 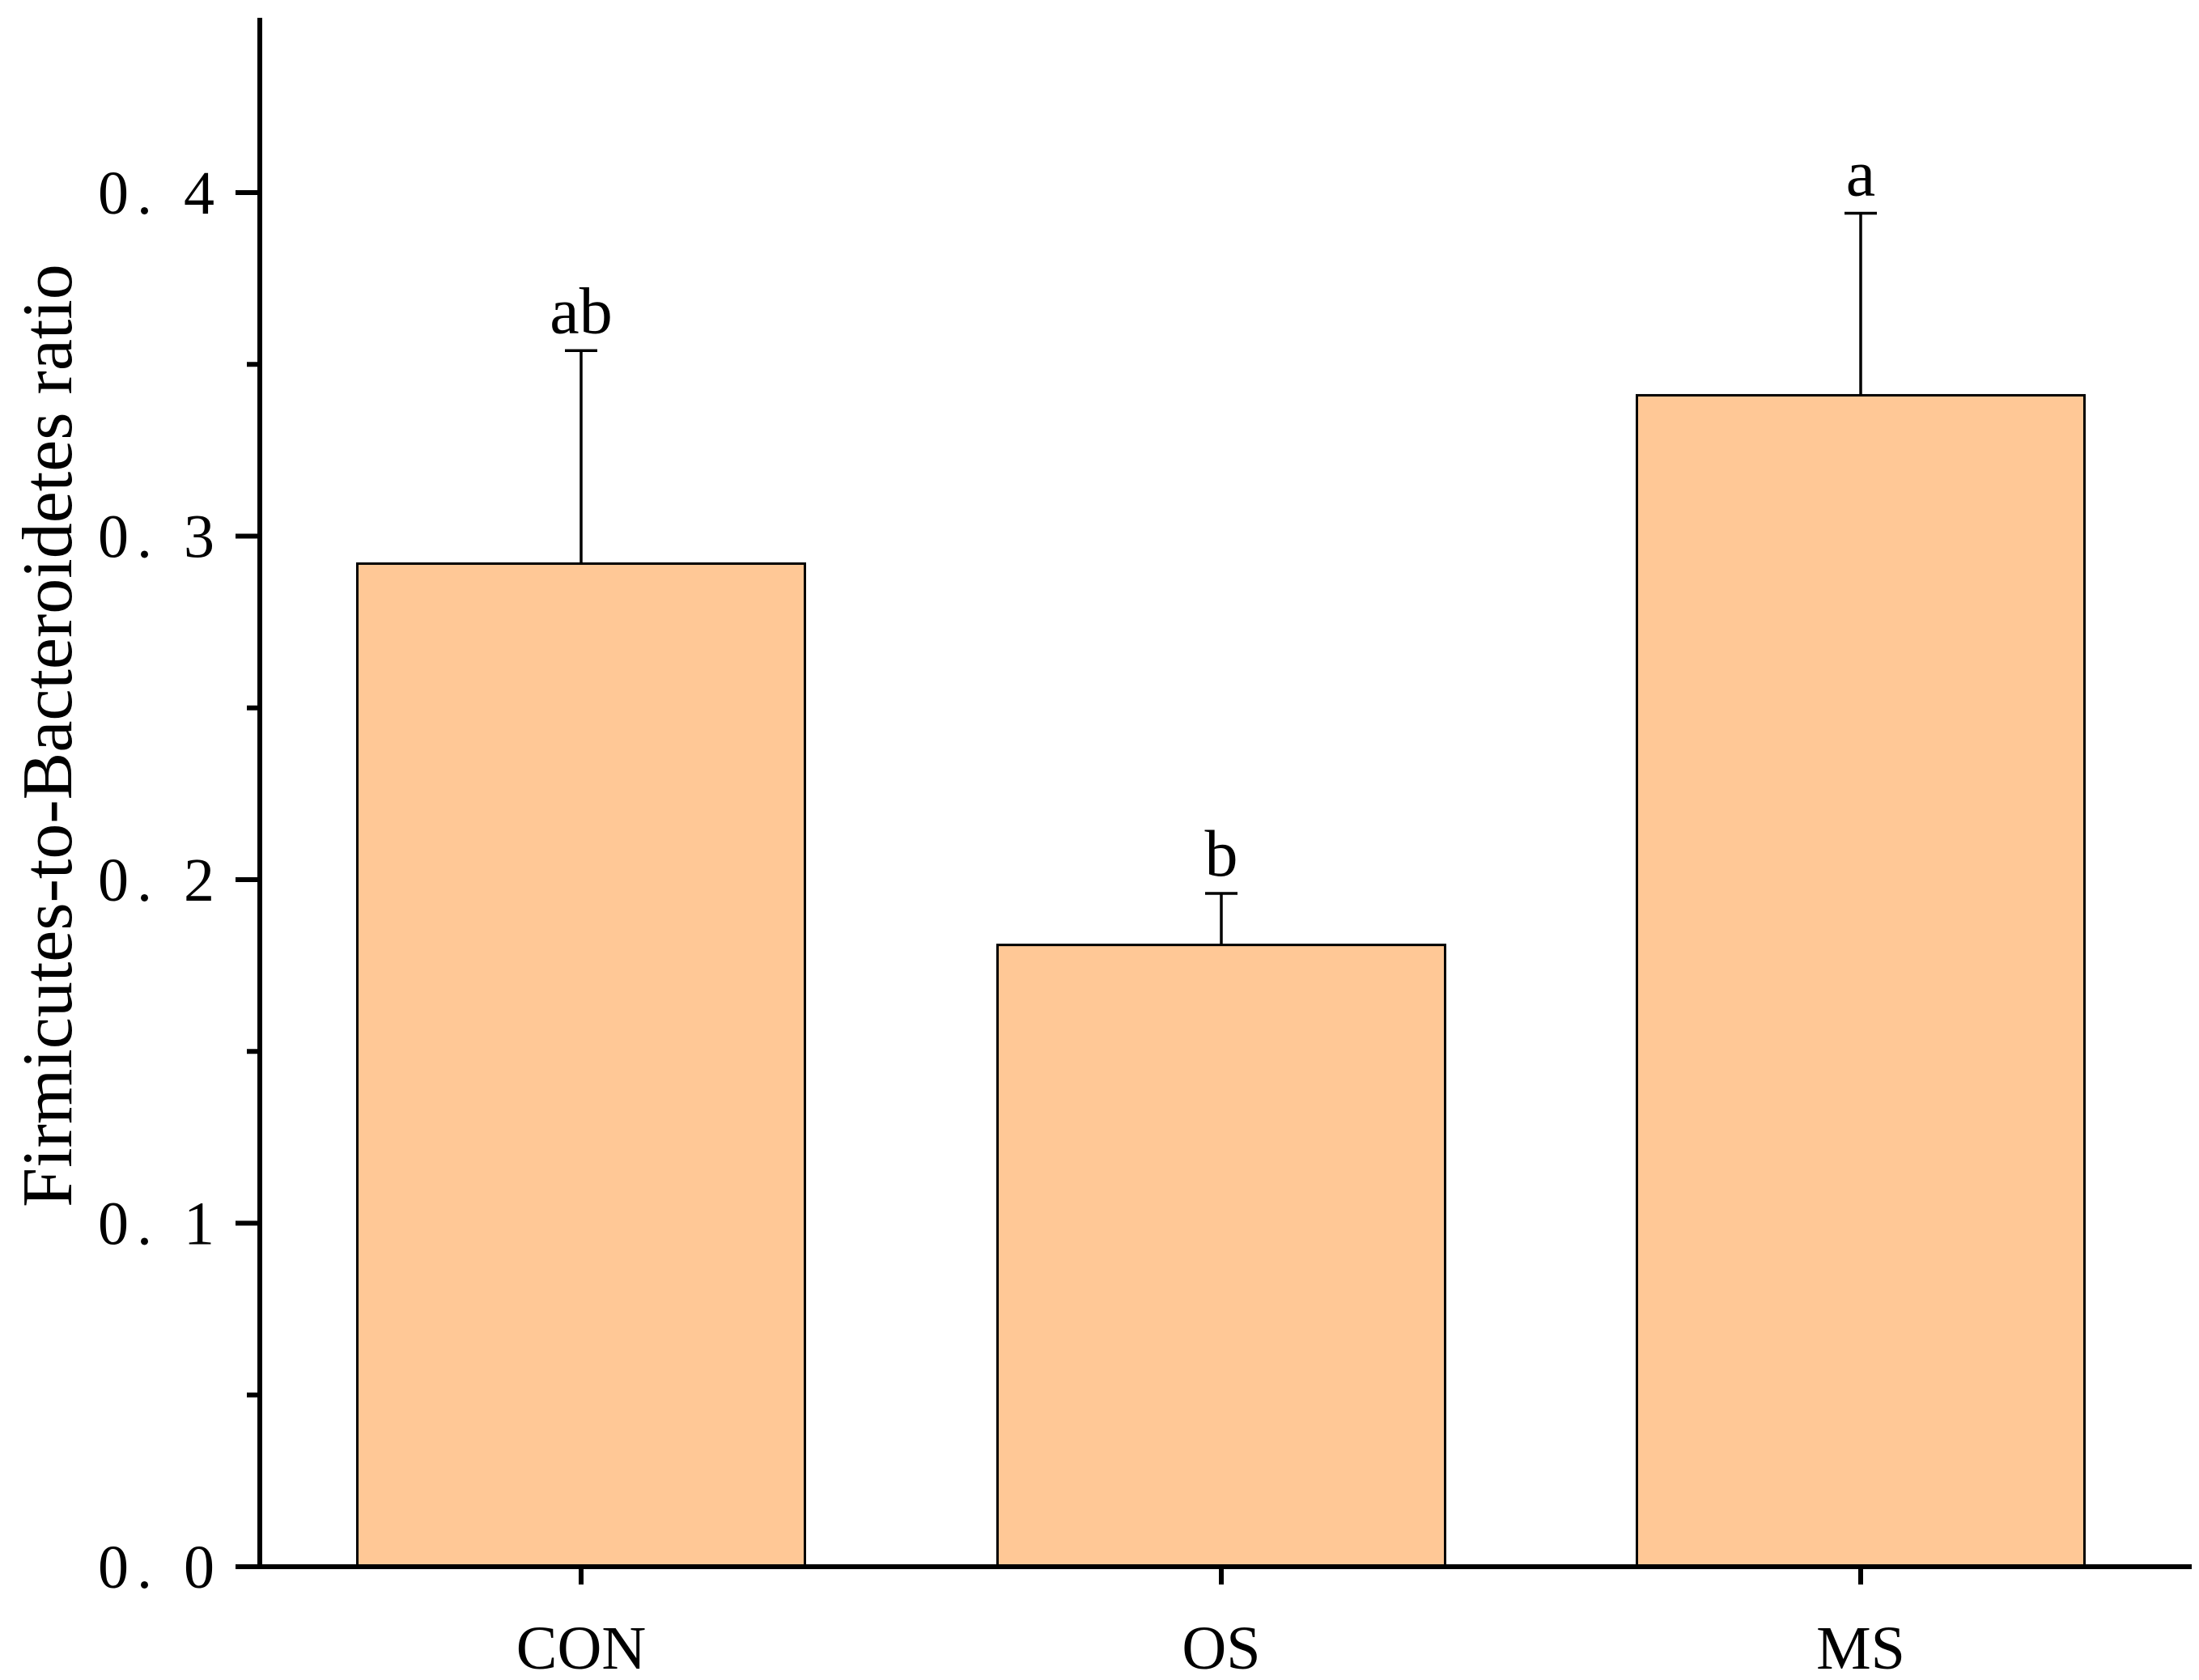 I want to click on x-tick-label: OS, so click(x=1221, y=1647).